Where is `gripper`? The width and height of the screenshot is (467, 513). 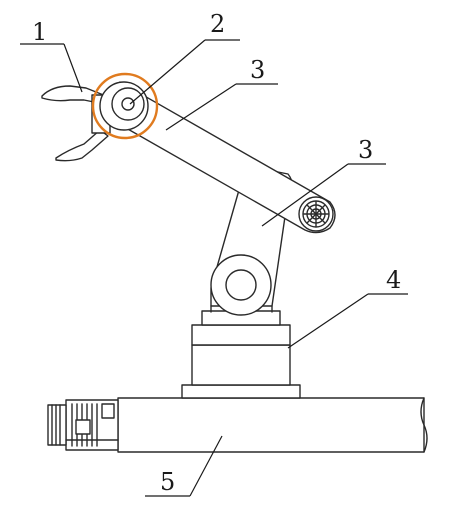 gripper is located at coordinates (76, 123).